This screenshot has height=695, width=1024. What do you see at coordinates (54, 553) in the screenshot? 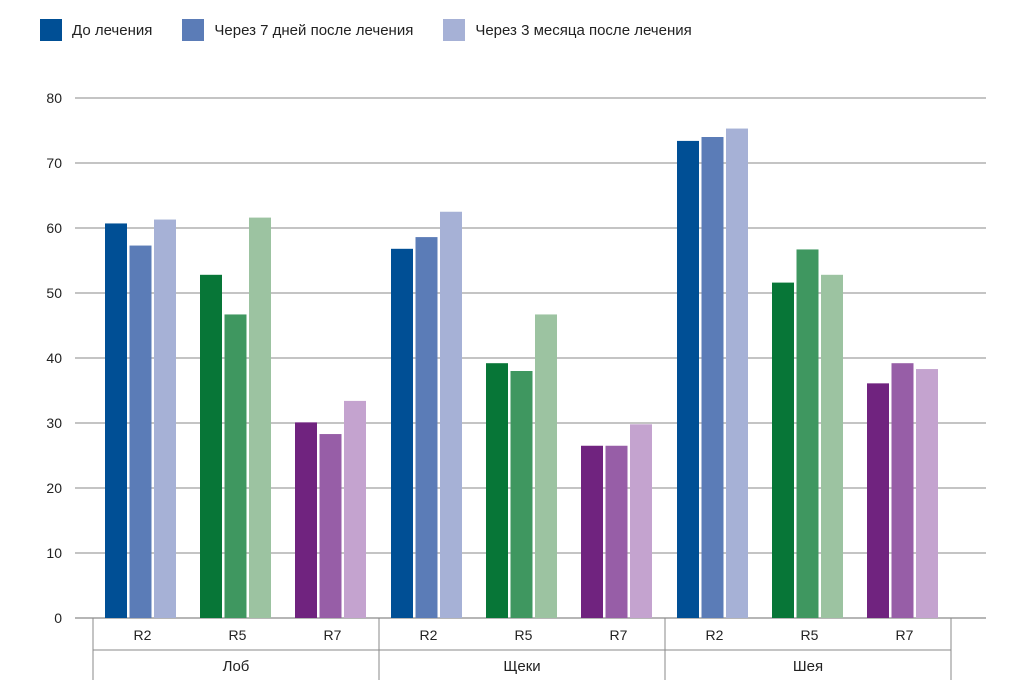
I see `y-tick-label: 10` at bounding box center [54, 553].